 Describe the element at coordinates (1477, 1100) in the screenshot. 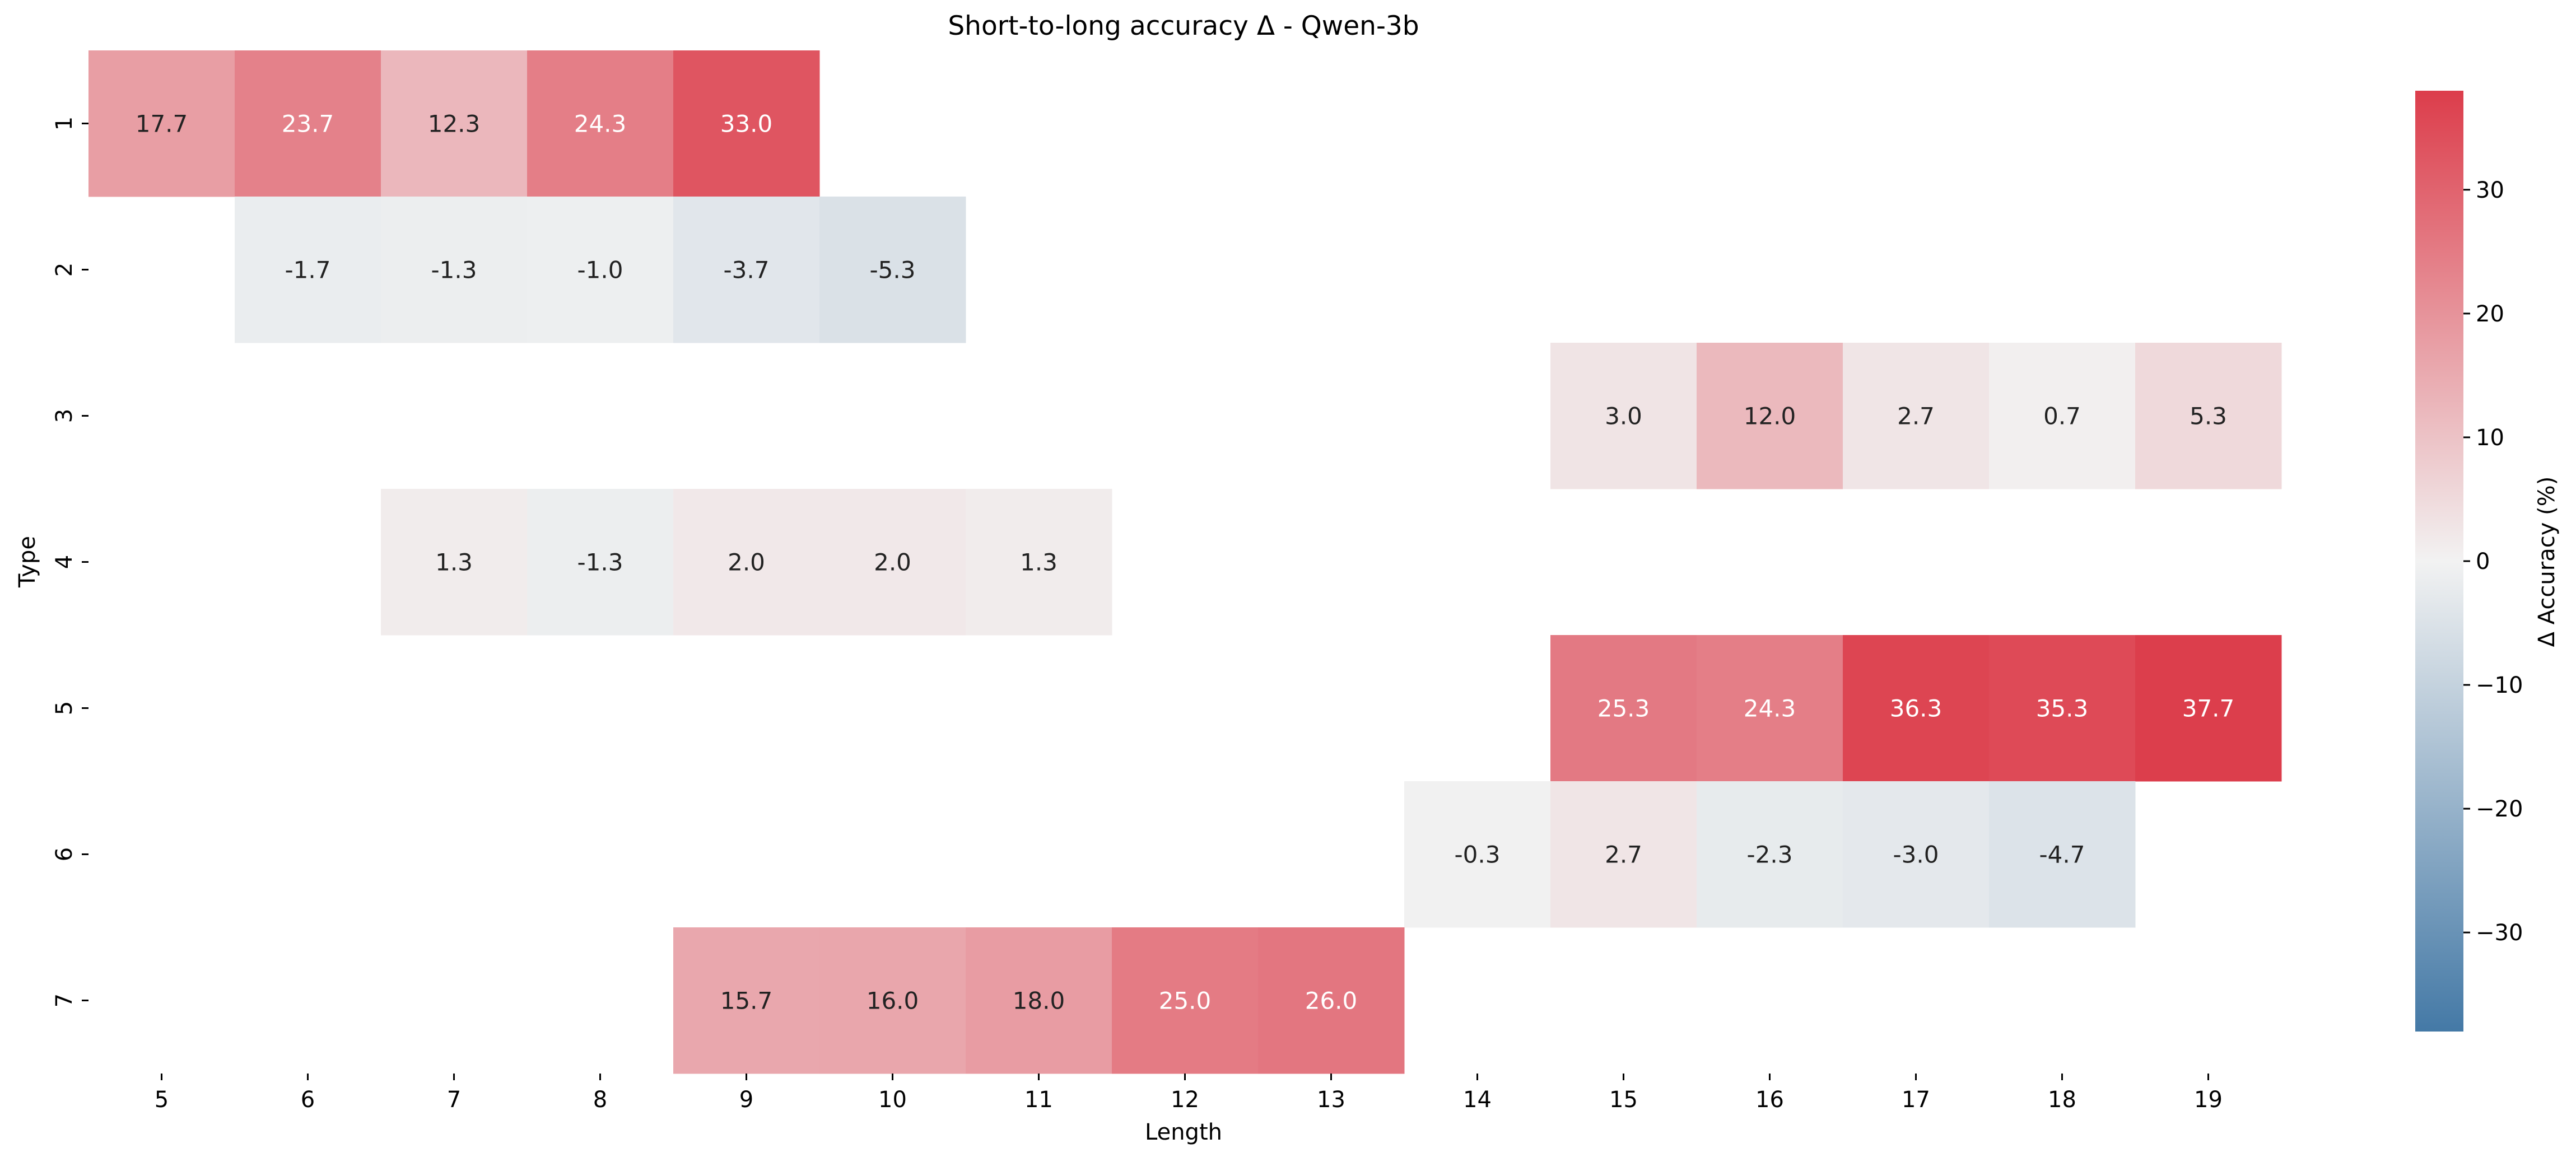

I see `x-tick-label: 14` at that location.